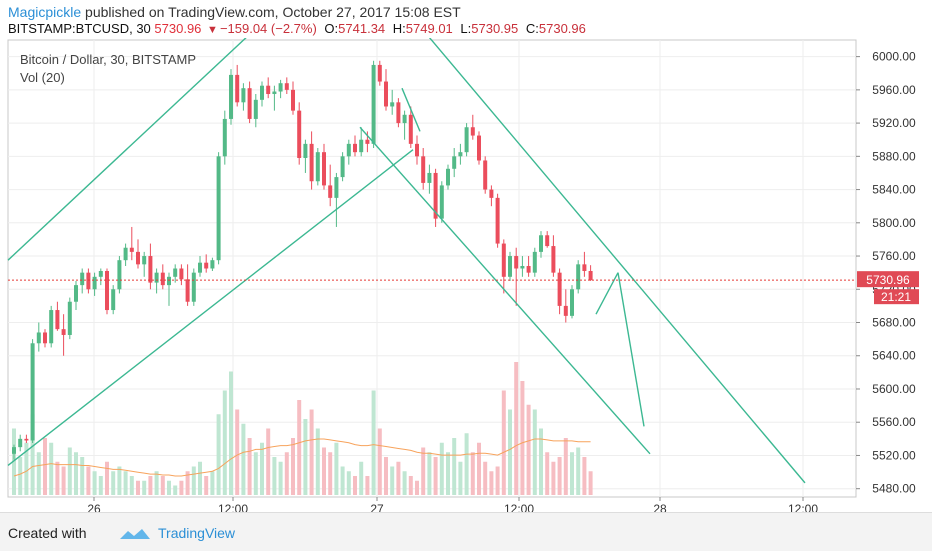 This screenshot has height=551, width=932. Describe the element at coordinates (452, 504) in the screenshot. I see `time-axis: 26 12:00 27 12:00 28 12:00` at that location.